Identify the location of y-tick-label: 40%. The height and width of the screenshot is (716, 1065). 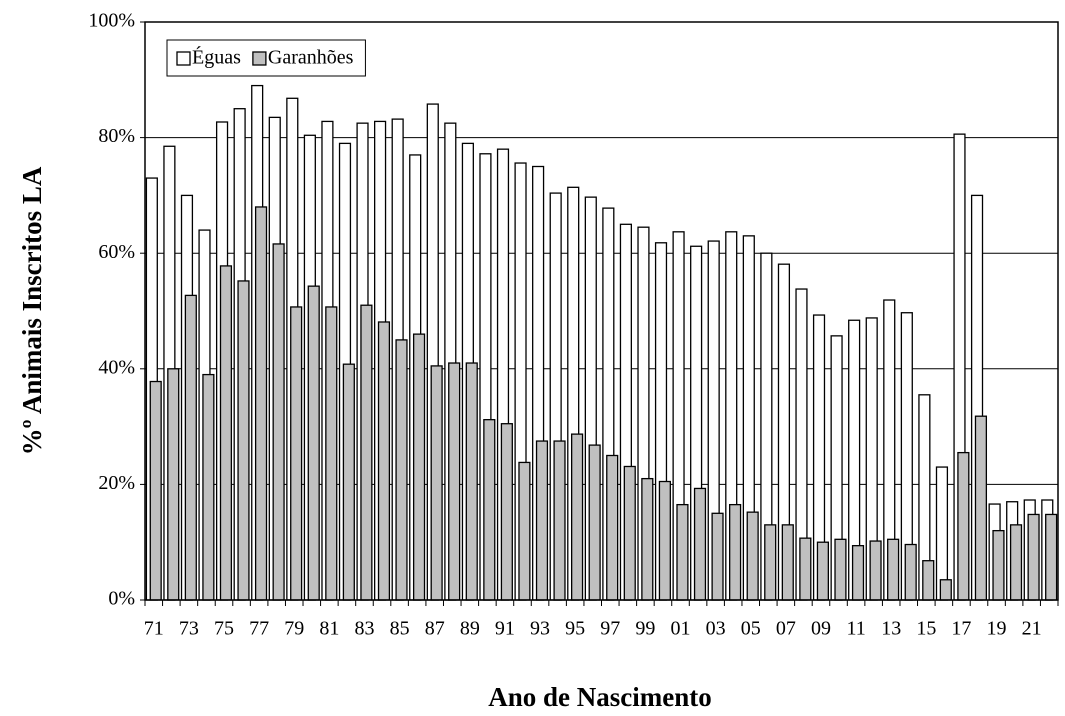
(116, 367).